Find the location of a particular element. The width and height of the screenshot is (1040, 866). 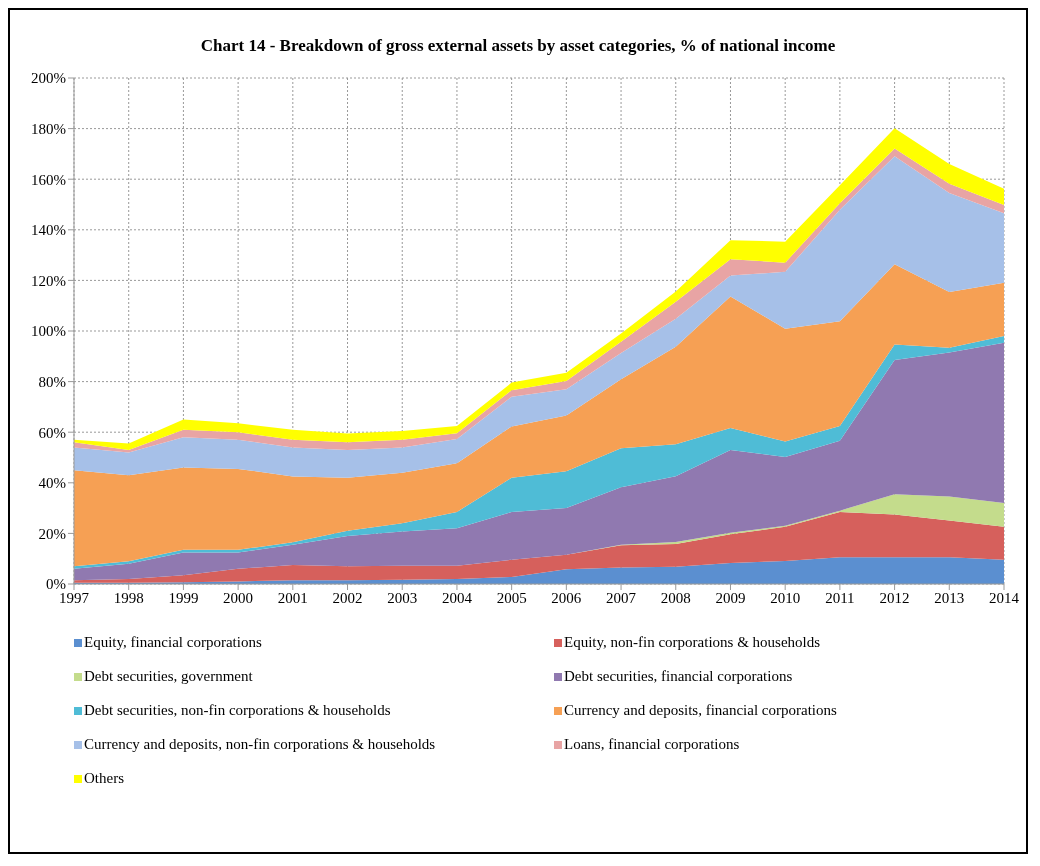

y-tick-label: 20% is located at coordinates (52, 533).